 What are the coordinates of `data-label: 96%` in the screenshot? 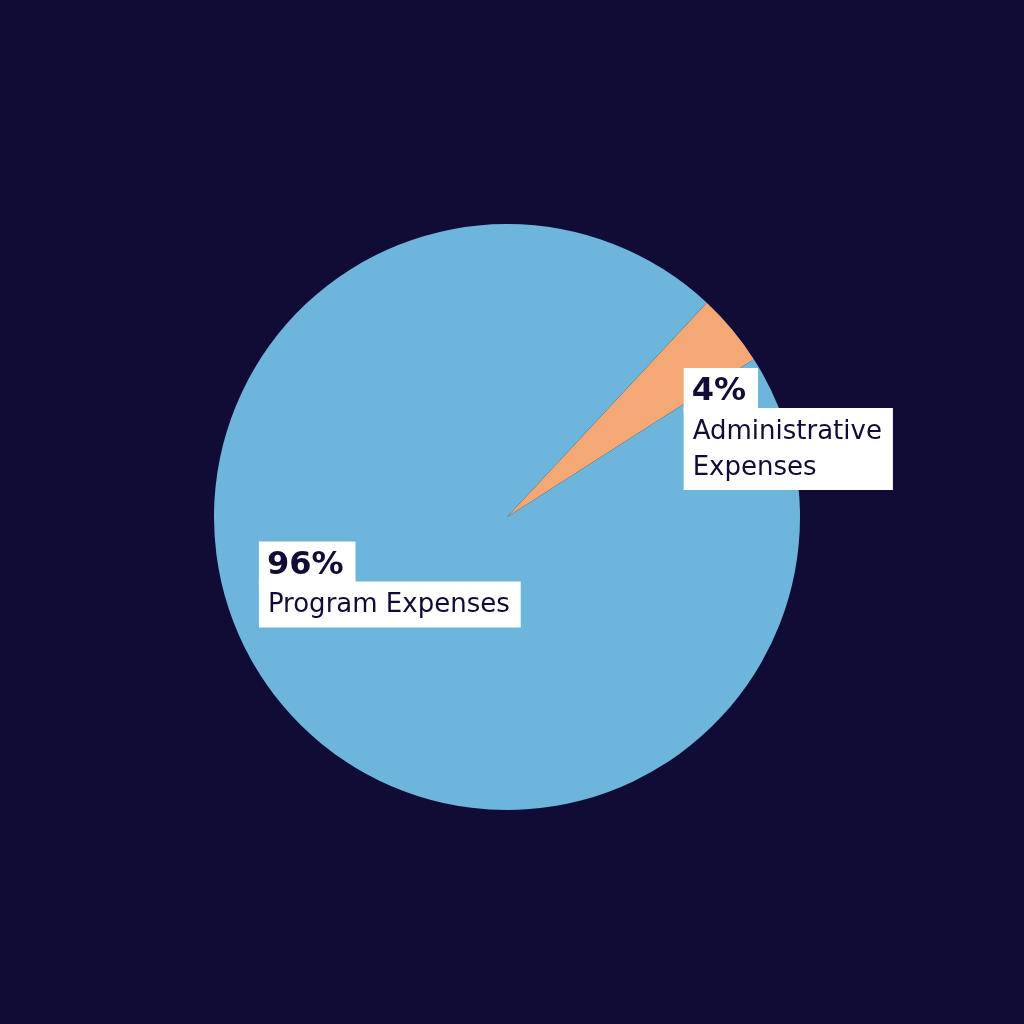 It's located at (305, 562).